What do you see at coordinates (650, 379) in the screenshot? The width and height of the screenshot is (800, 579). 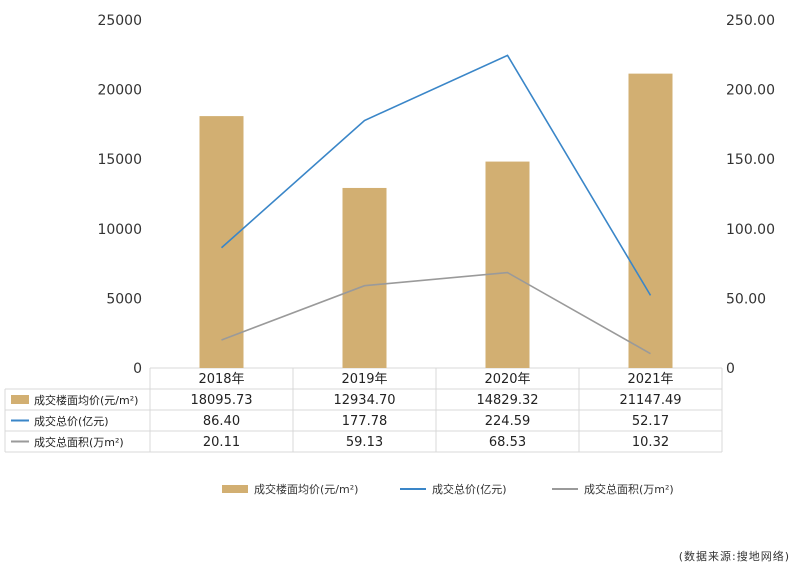 I see `category-label: 2021年` at bounding box center [650, 379].